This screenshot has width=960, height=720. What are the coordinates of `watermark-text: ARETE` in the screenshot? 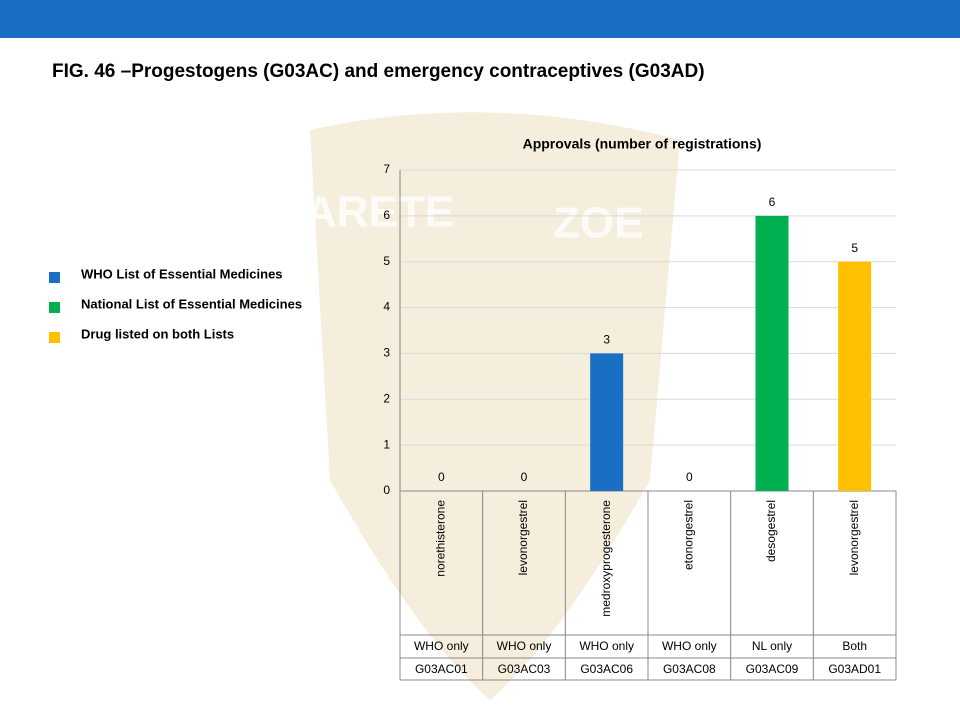 It's located at (379, 212).